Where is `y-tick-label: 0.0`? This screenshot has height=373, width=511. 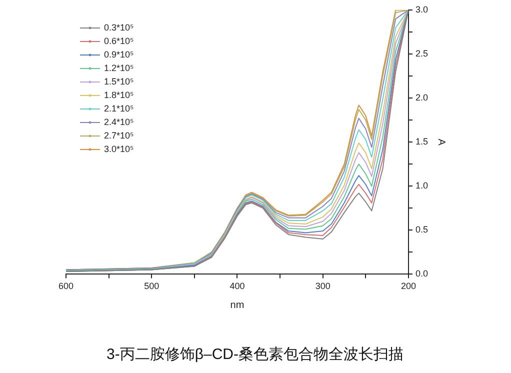 y-tick-label: 0.0 is located at coordinates (421, 273).